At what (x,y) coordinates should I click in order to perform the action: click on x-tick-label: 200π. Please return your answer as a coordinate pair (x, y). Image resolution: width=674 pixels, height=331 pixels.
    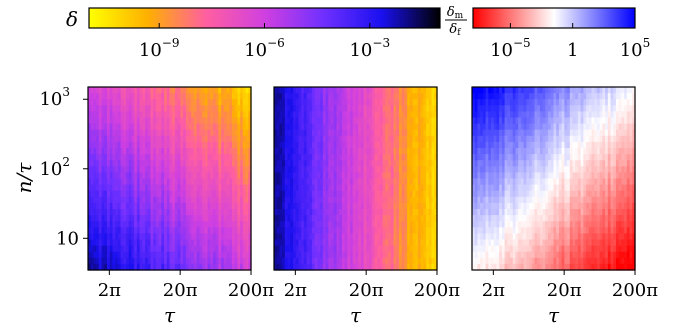
    Looking at the image, I should click on (437, 290).